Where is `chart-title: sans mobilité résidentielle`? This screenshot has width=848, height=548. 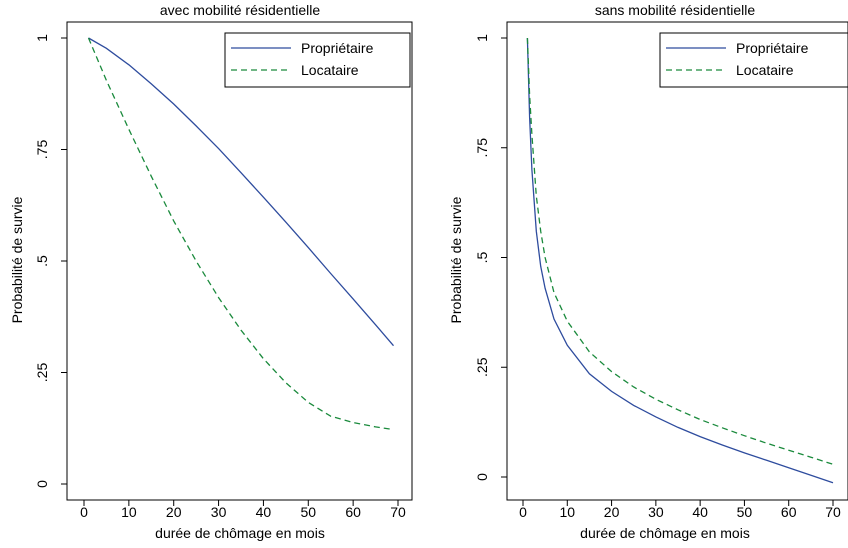
chart-title: sans mobilité résidentielle is located at coordinates (675, 10).